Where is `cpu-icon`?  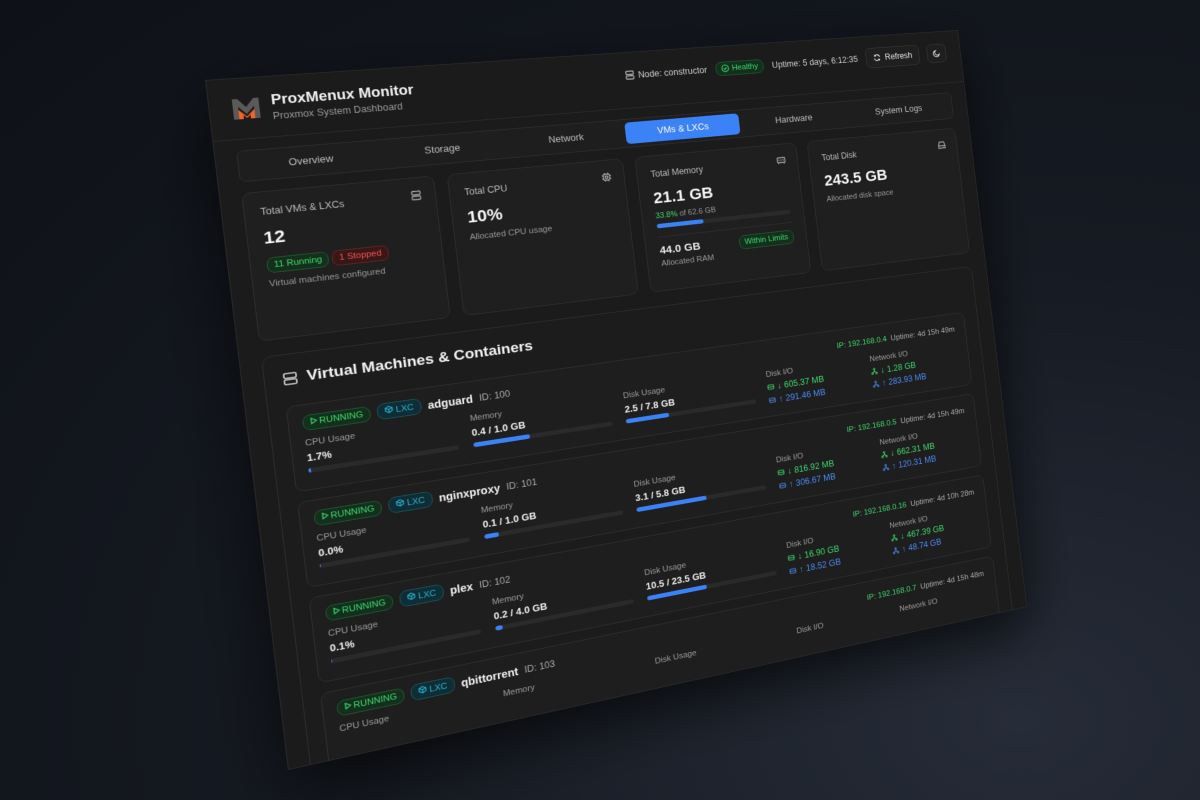
cpu-icon is located at coordinates (607, 177).